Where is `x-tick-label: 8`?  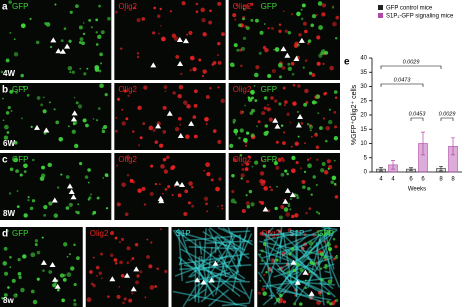
x-tick-label: 8 is located at coordinates (441, 180).